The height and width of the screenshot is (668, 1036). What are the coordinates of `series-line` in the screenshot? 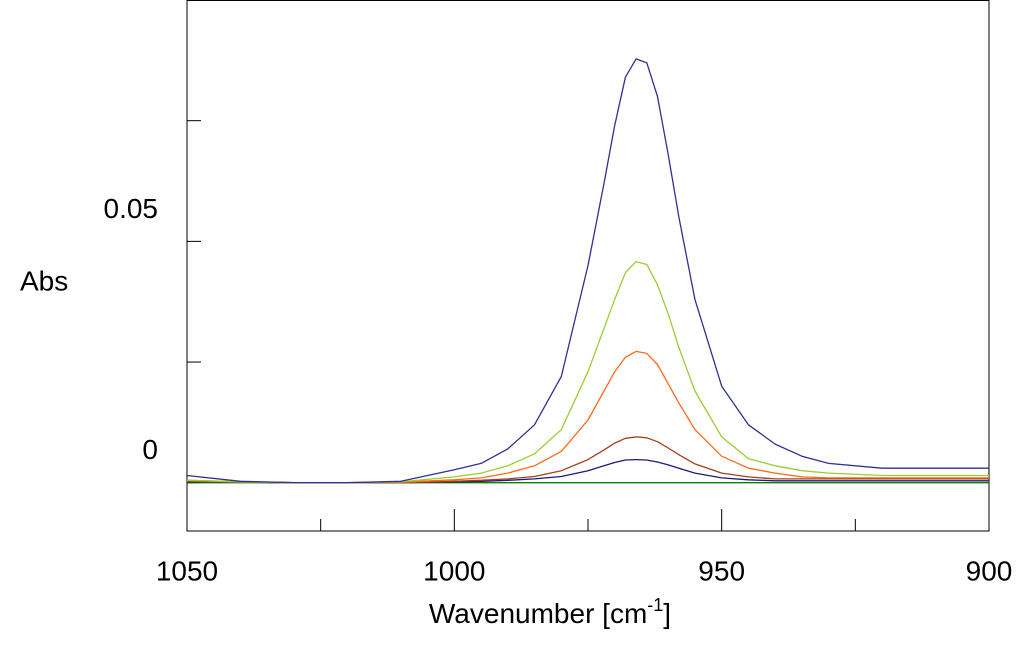 It's located at (587, 460).